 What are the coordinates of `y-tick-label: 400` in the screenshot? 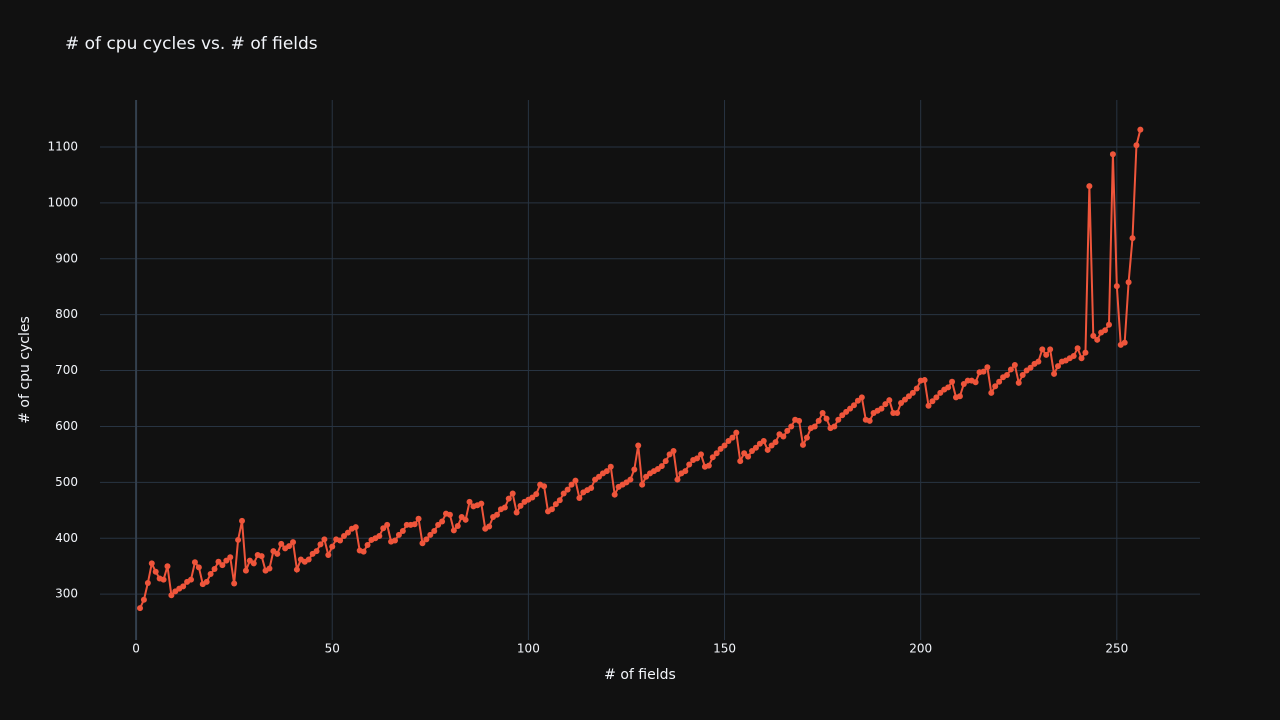 It's located at (66, 538).